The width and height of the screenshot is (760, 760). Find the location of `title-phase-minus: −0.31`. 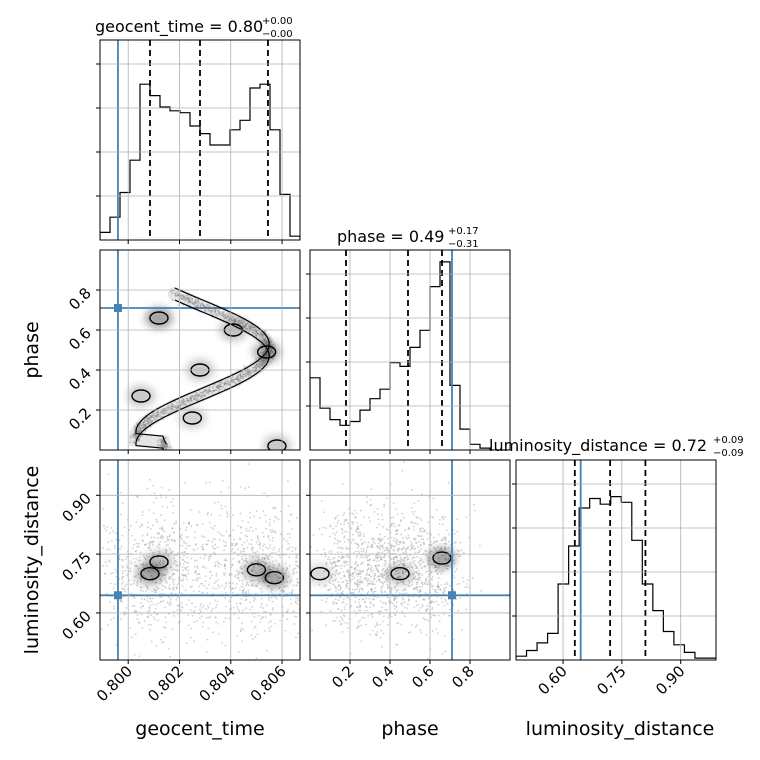

title-phase-minus: −0.31 is located at coordinates (463, 244).